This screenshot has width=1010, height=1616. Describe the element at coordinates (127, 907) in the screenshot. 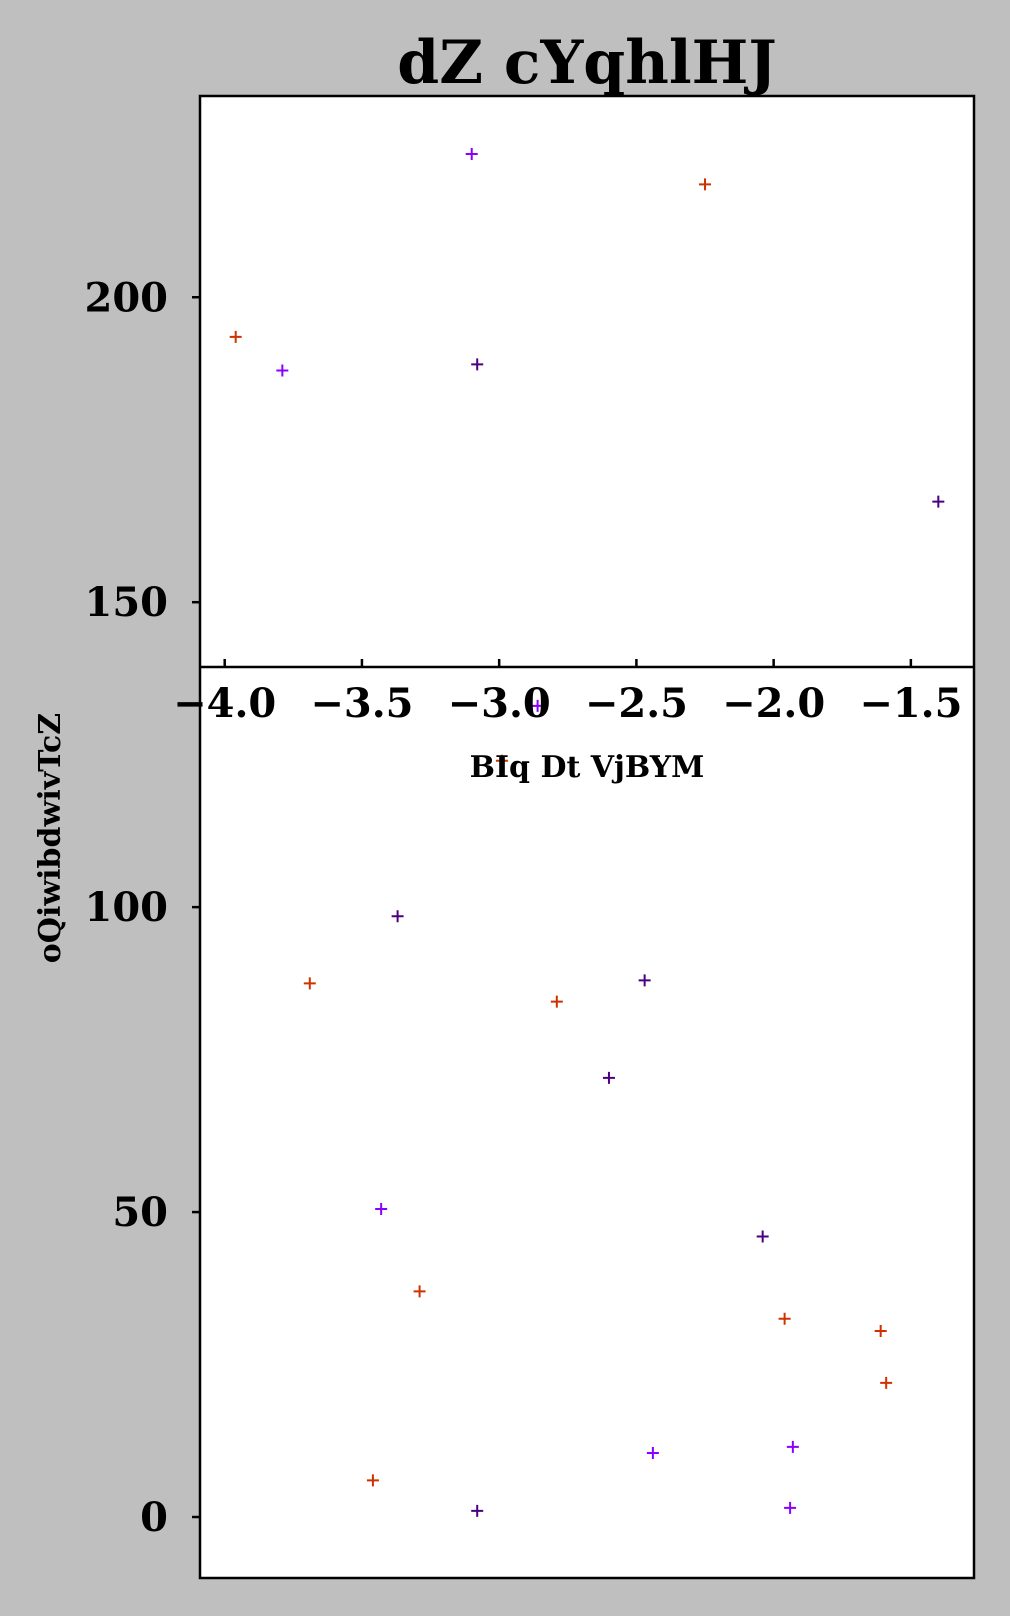

I see `y-tick-label: 100` at that location.